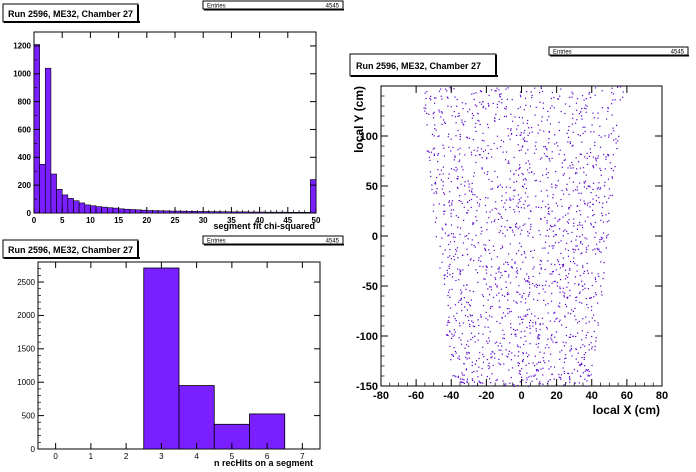 The height and width of the screenshot is (472, 696). What do you see at coordinates (267, 456) in the screenshot?
I see `x-tick-label: 6` at bounding box center [267, 456].